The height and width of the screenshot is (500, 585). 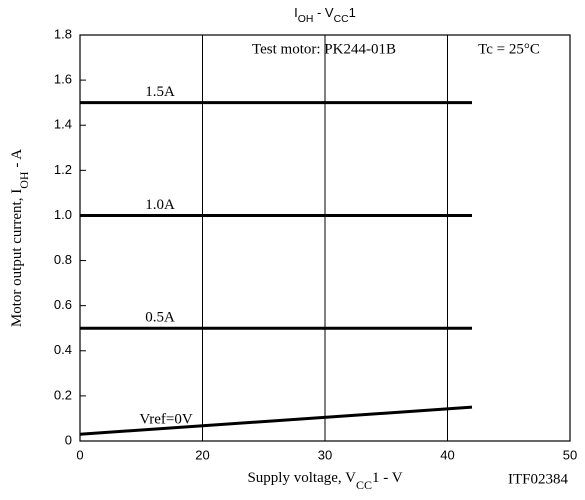 What do you see at coordinates (17, 258) in the screenshot?
I see `y-axis-label-part: Motor output current, I` at bounding box center [17, 258].